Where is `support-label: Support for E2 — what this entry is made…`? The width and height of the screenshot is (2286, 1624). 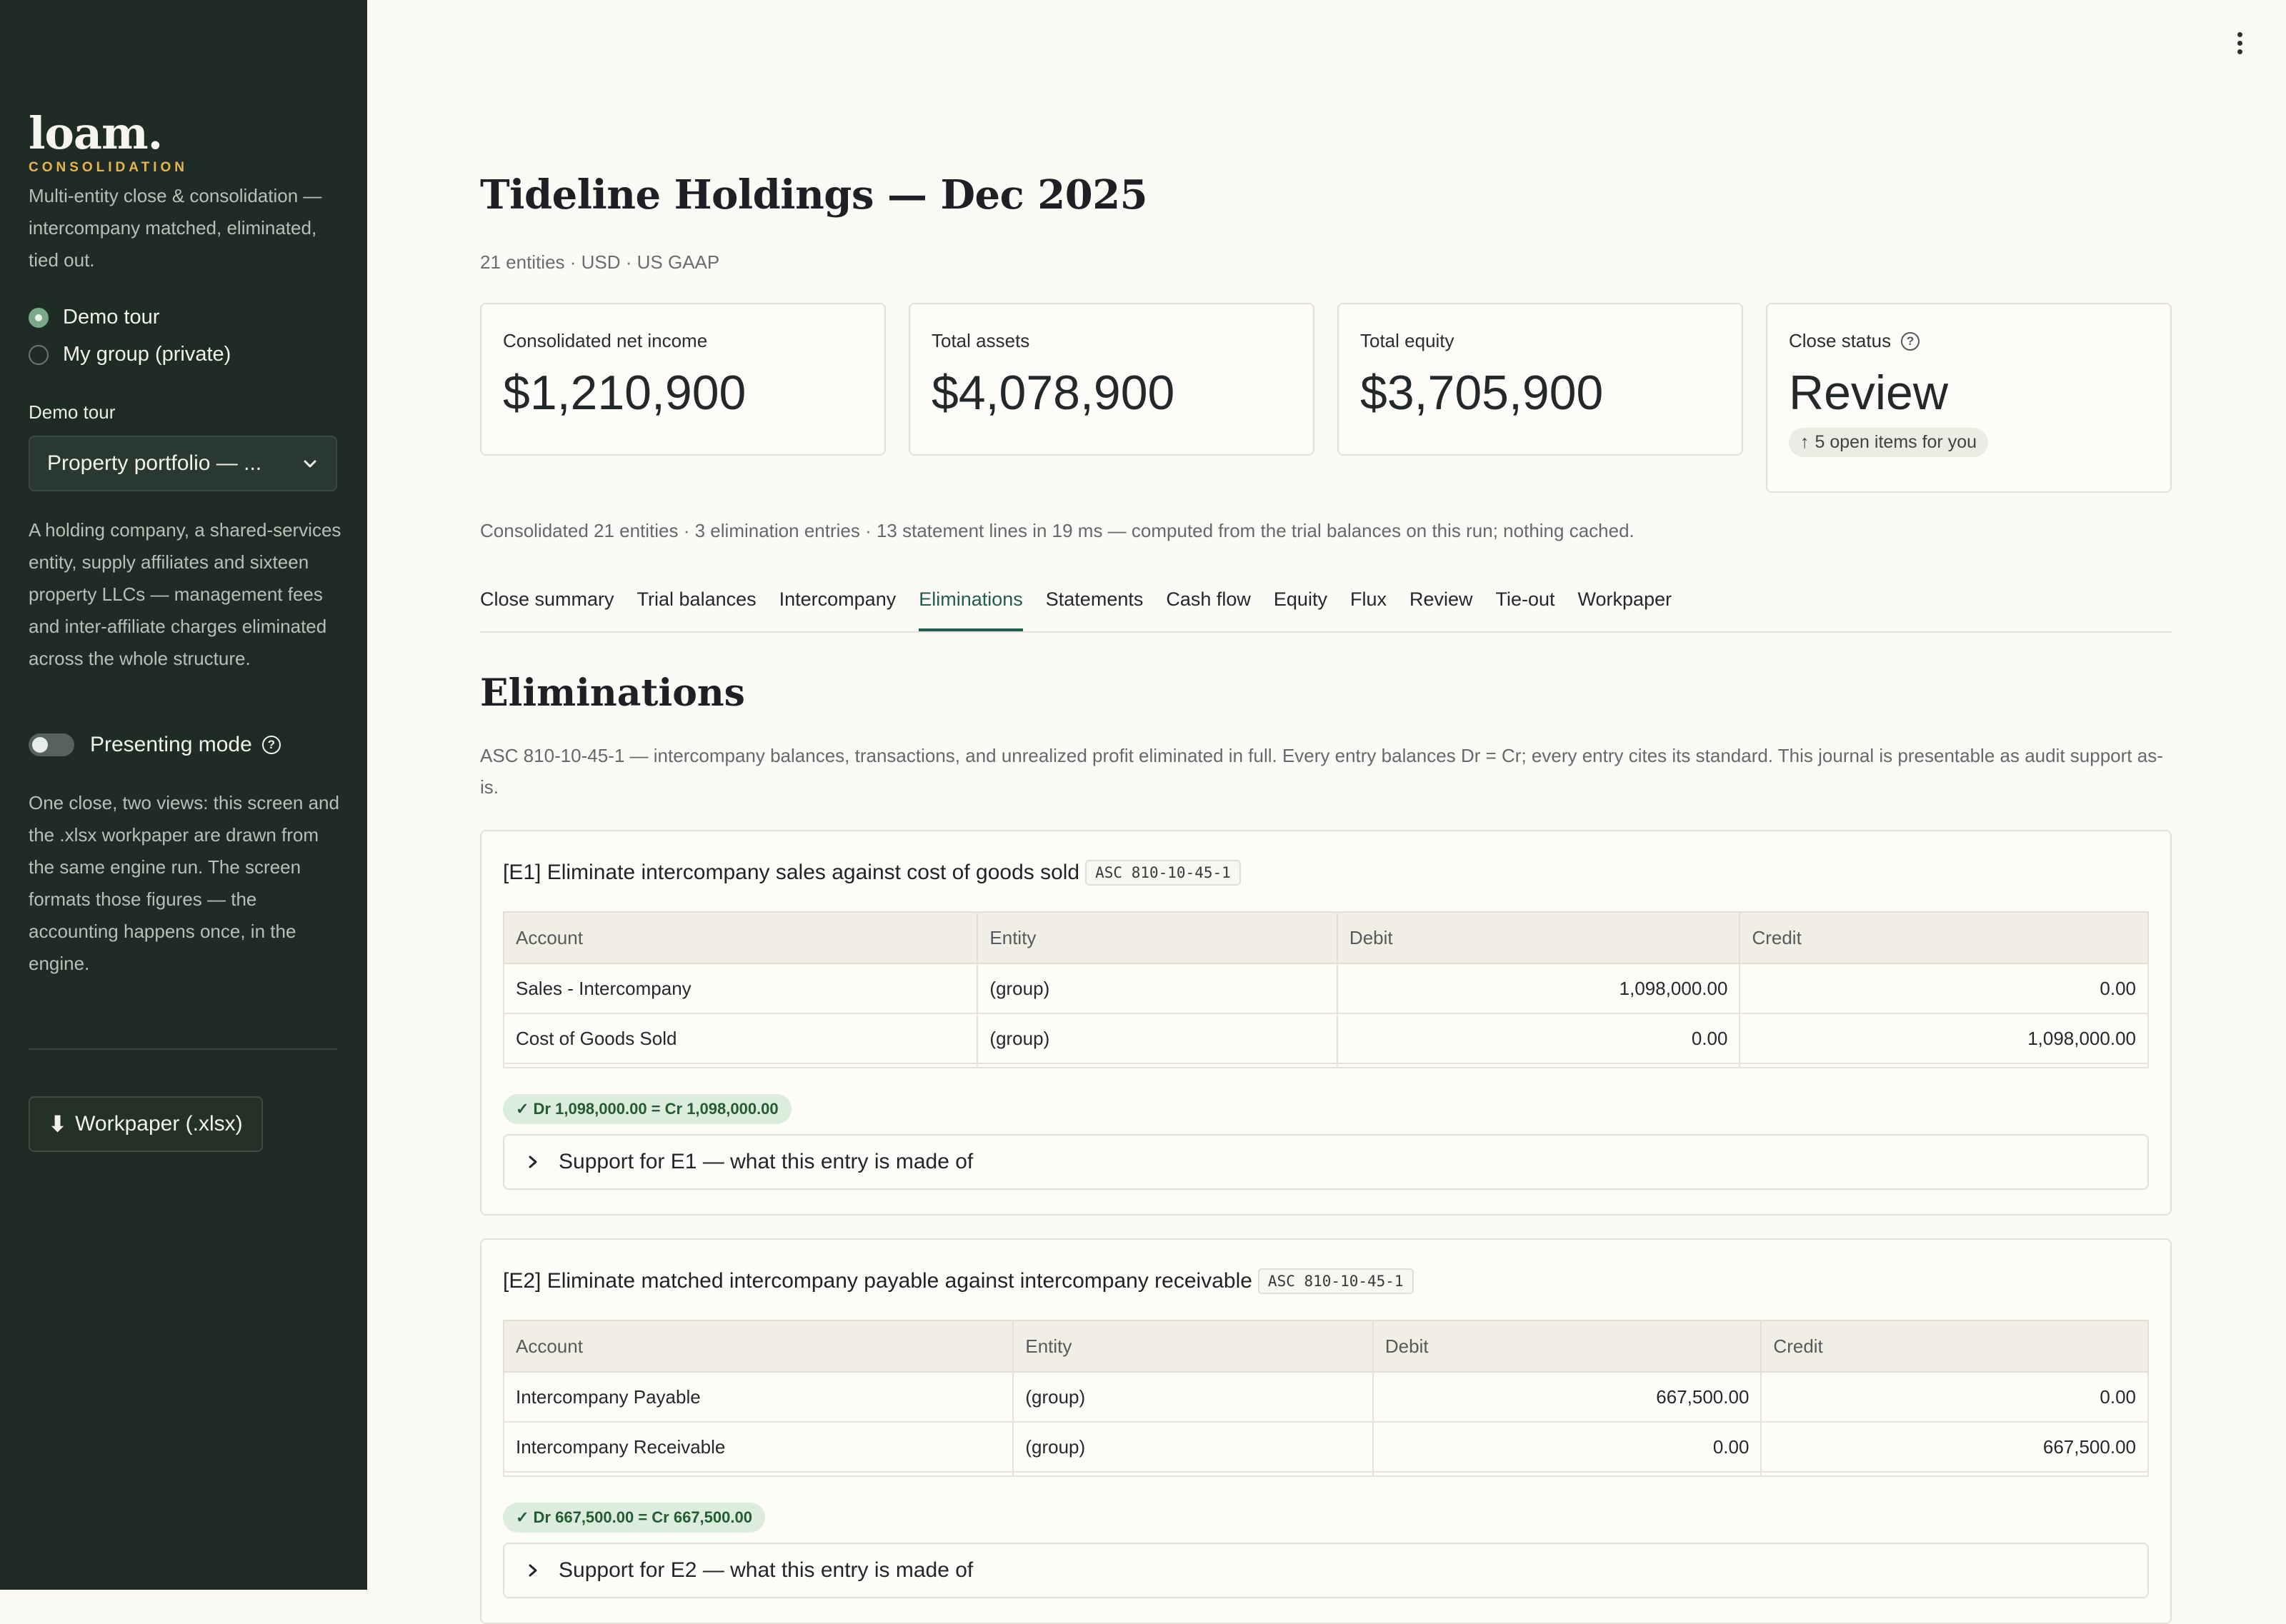 support-label: Support for E2 — what this entry is made… is located at coordinates (766, 1570).